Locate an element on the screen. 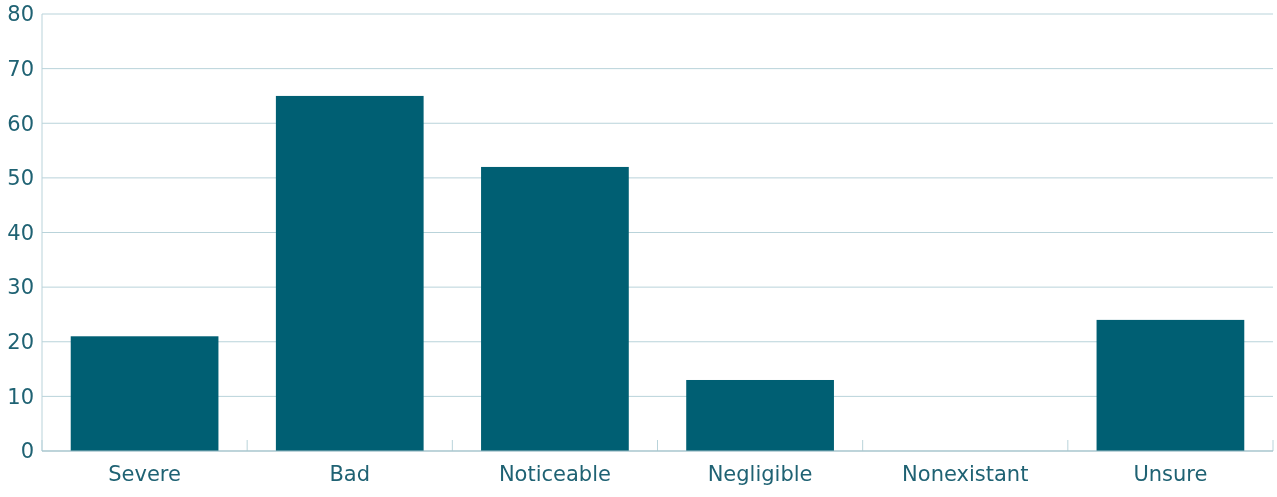 This screenshot has height=497, width=1277. y-tick-label: 0 is located at coordinates (27, 451).